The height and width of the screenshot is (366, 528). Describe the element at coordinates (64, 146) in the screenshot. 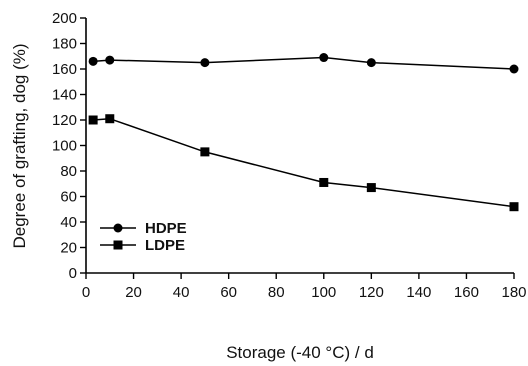

I see `y-tick-label: 100` at that location.